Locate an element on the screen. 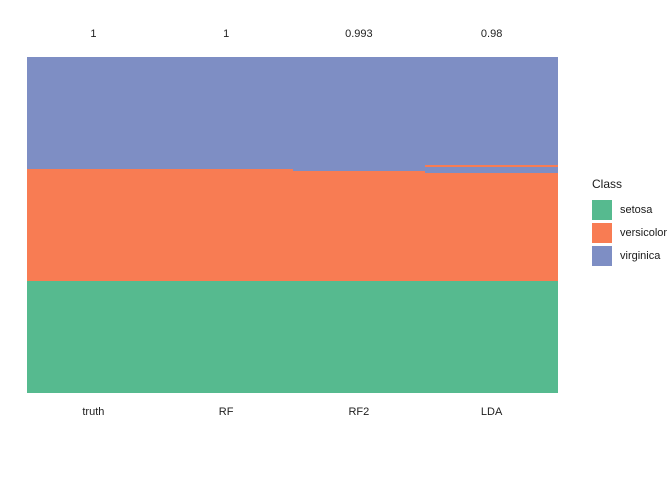  legend-swatch-virginica is located at coordinates (602, 256).